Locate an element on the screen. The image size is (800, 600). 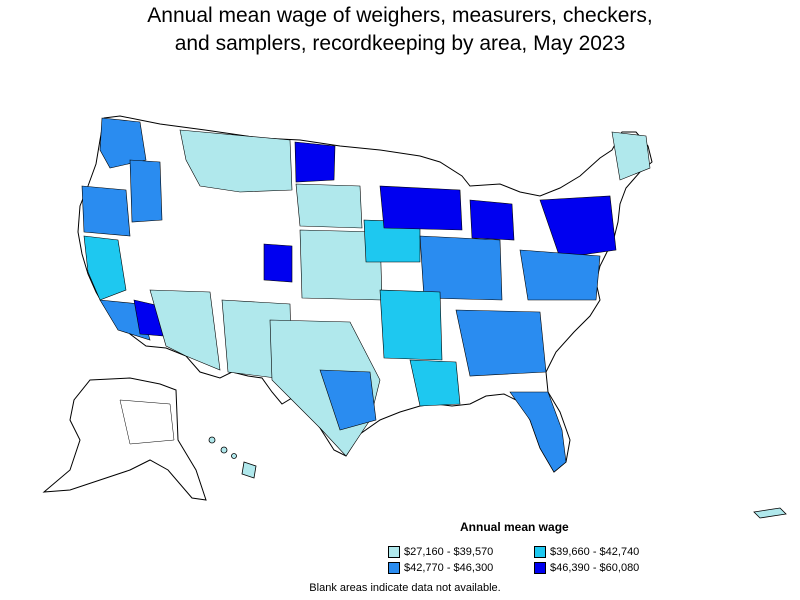
region-michigan is located at coordinates (492, 220).